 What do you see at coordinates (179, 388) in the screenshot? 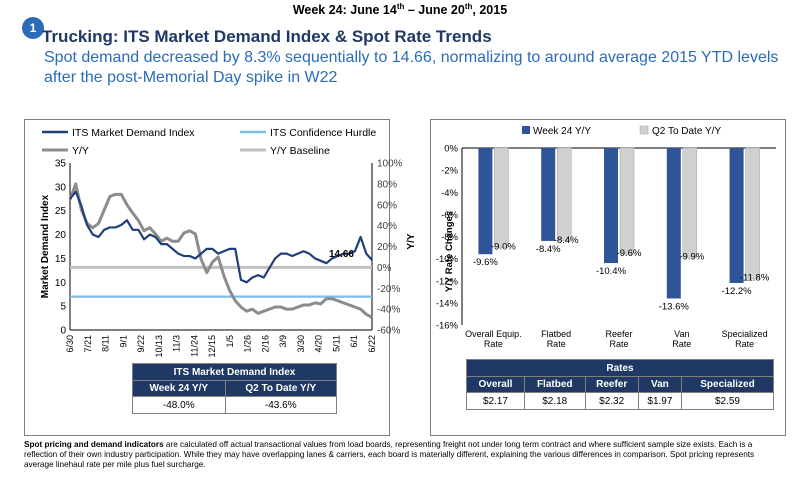
I see `index-table-header: Week 24 Y/Y` at bounding box center [179, 388].